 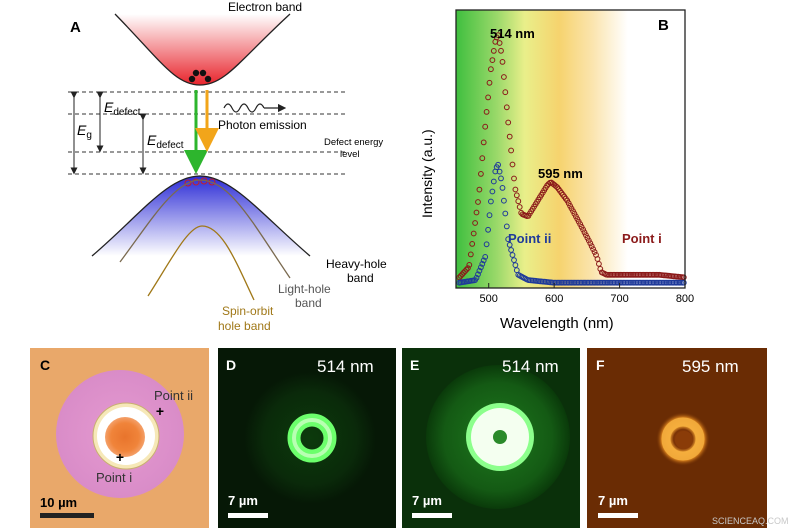 I want to click on heavy-hole-label-2: band, so click(x=360, y=278).